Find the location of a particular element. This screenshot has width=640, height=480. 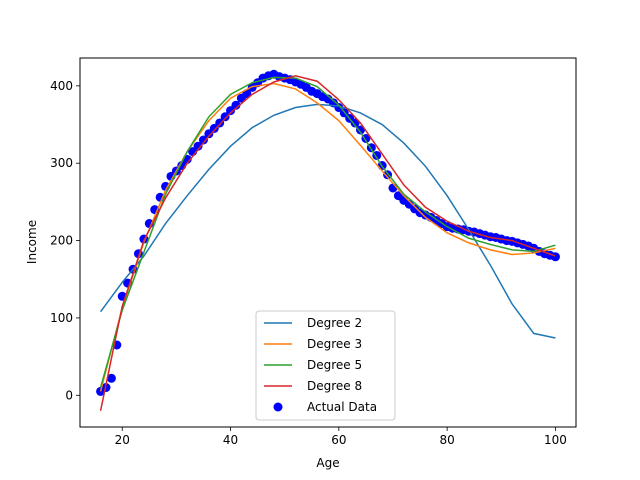

y-axis-label: Income is located at coordinates (32, 242).